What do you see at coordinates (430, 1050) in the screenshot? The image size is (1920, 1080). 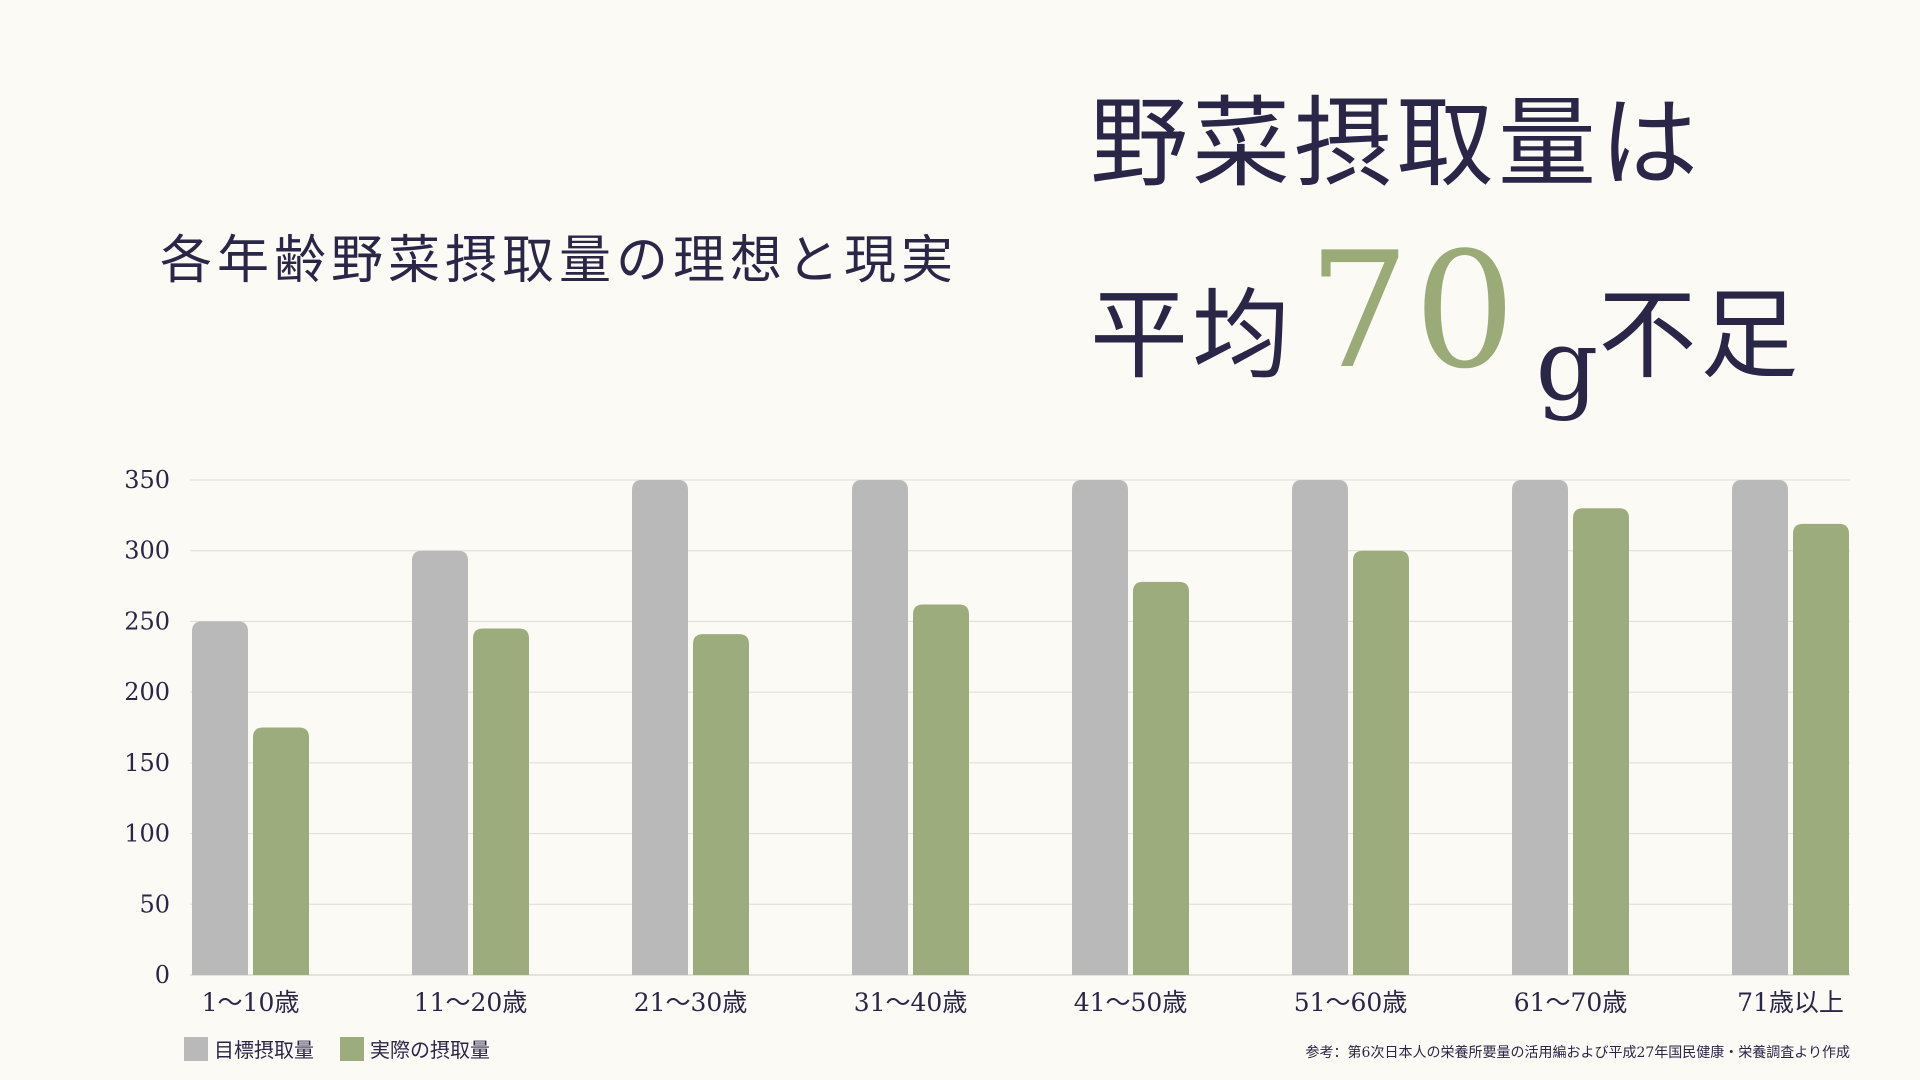 I see `legend-label-actual: 実際の摂取量` at bounding box center [430, 1050].